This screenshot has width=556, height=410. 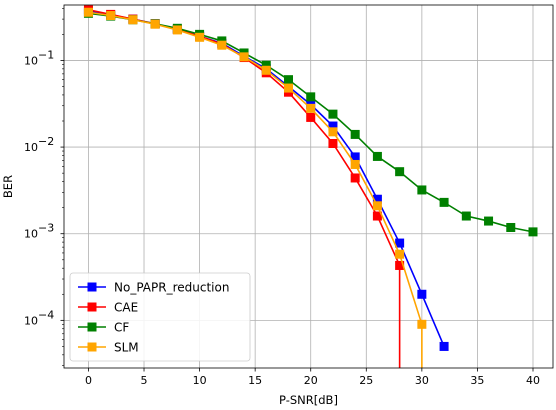 I want to click on x-tick-label: 30, so click(x=422, y=380).